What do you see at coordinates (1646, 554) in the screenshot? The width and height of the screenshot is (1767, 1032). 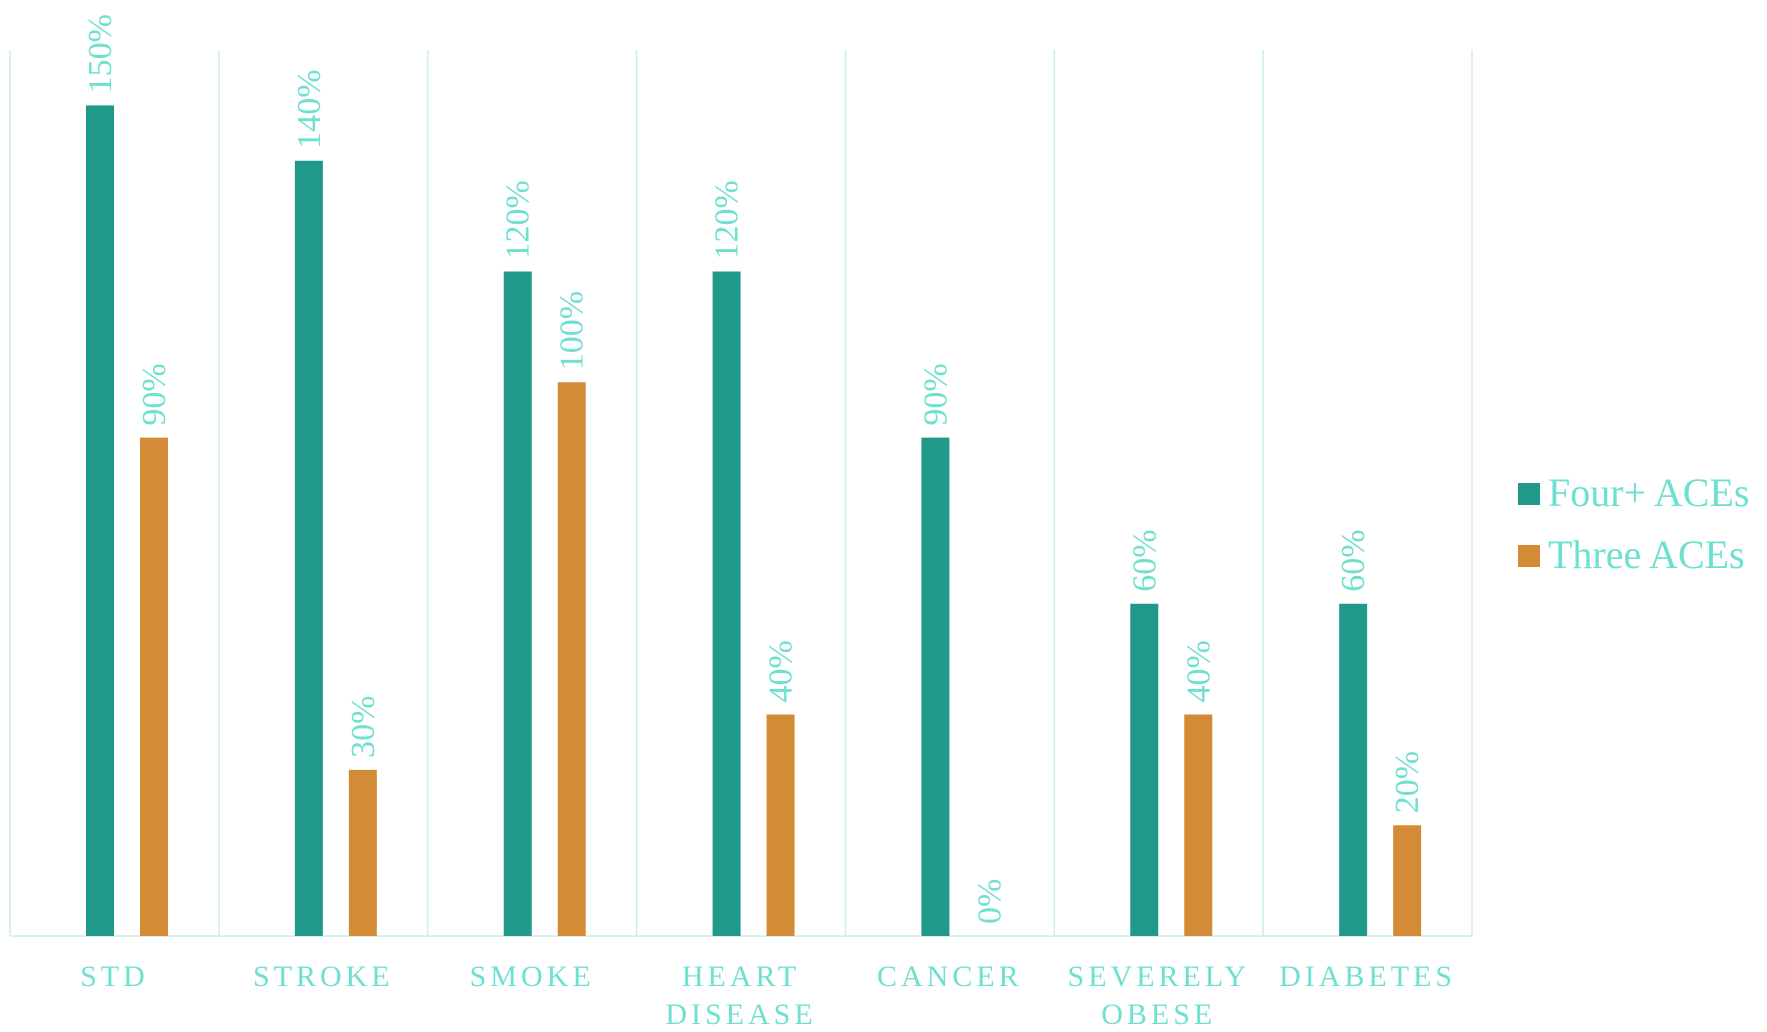 I see `legend-label: Three ACEs` at bounding box center [1646, 554].